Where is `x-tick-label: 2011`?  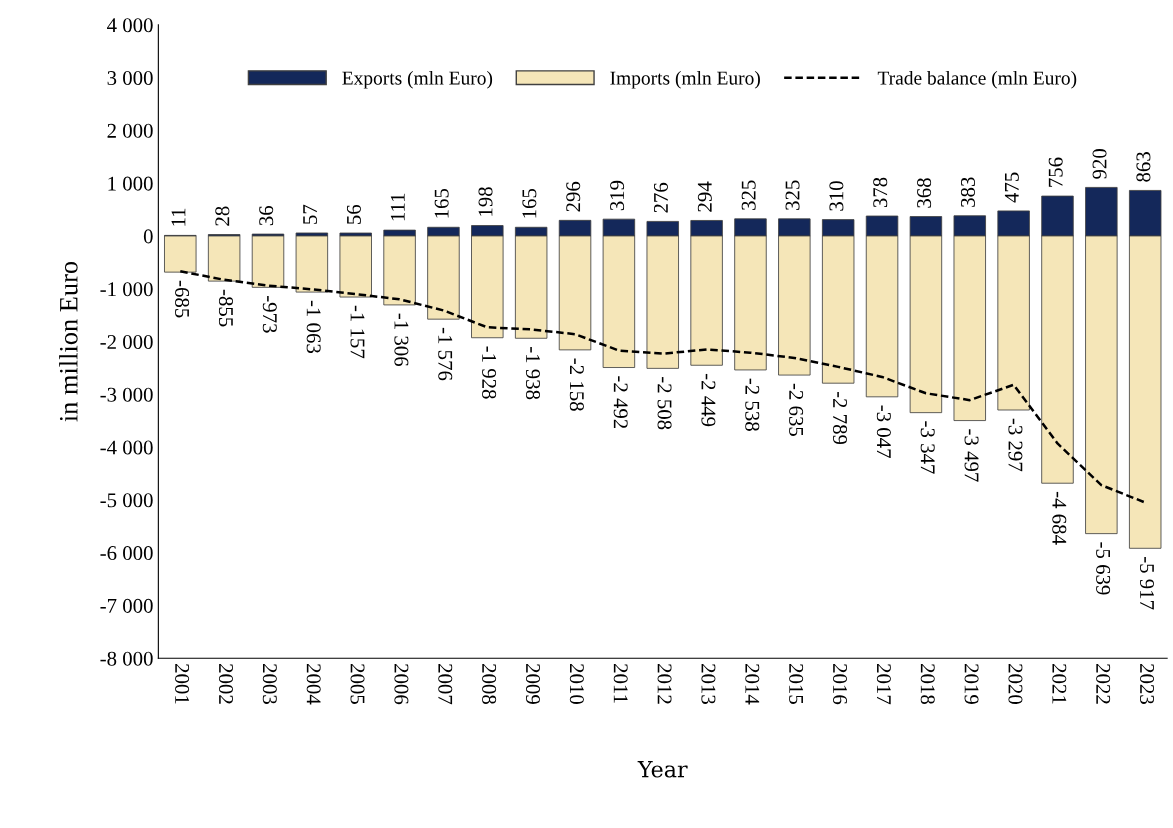
x-tick-label: 2011 is located at coordinates (620, 683).